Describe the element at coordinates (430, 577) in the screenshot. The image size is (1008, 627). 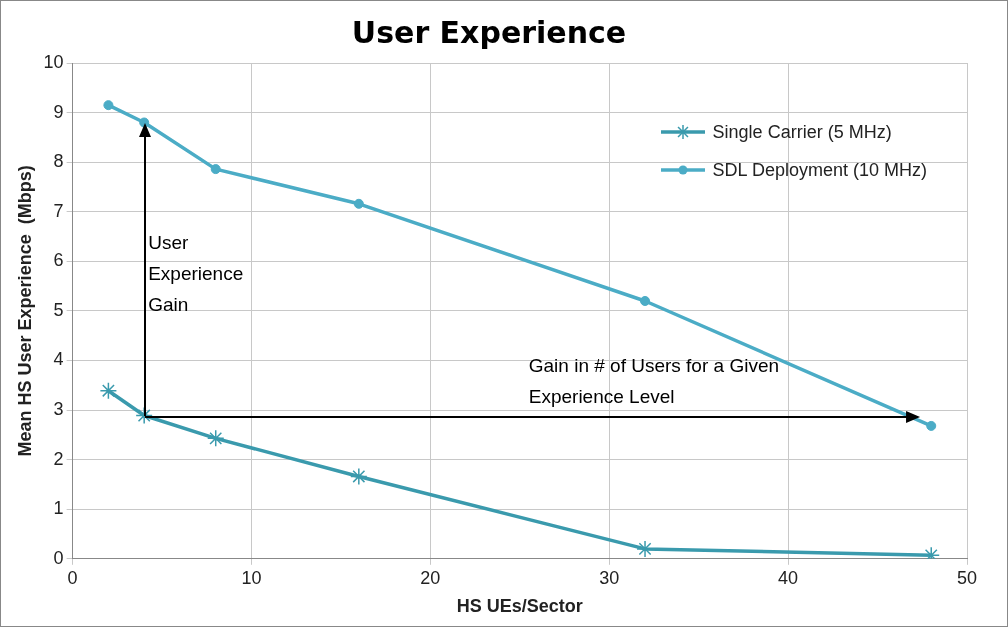
I see `x-tick-label: 20` at that location.